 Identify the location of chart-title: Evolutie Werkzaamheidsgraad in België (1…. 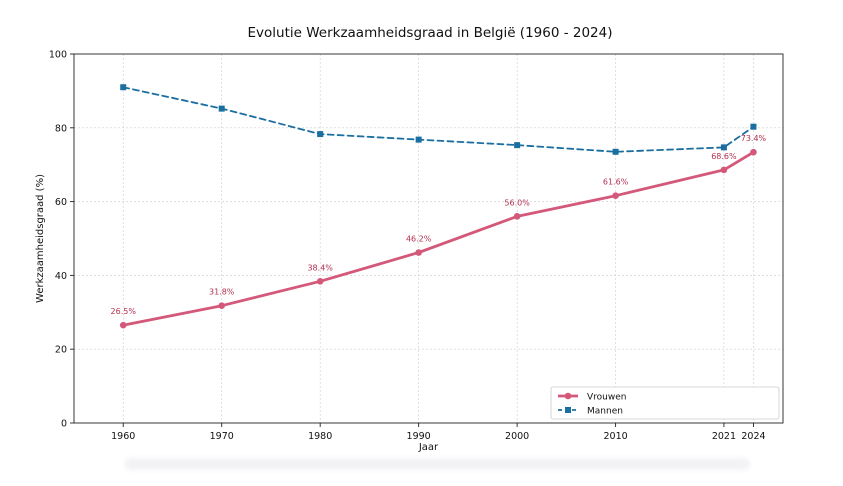
(429, 33).